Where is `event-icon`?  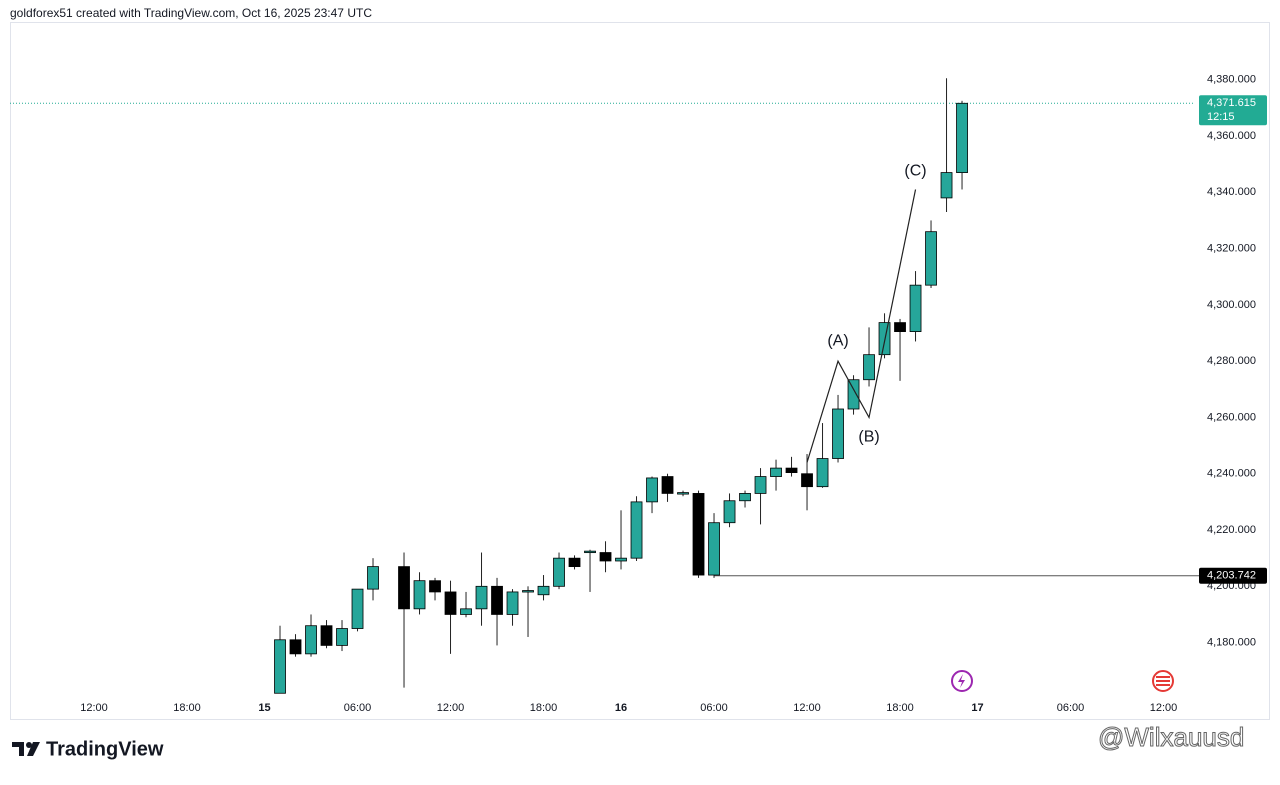
event-icon is located at coordinates (962, 681).